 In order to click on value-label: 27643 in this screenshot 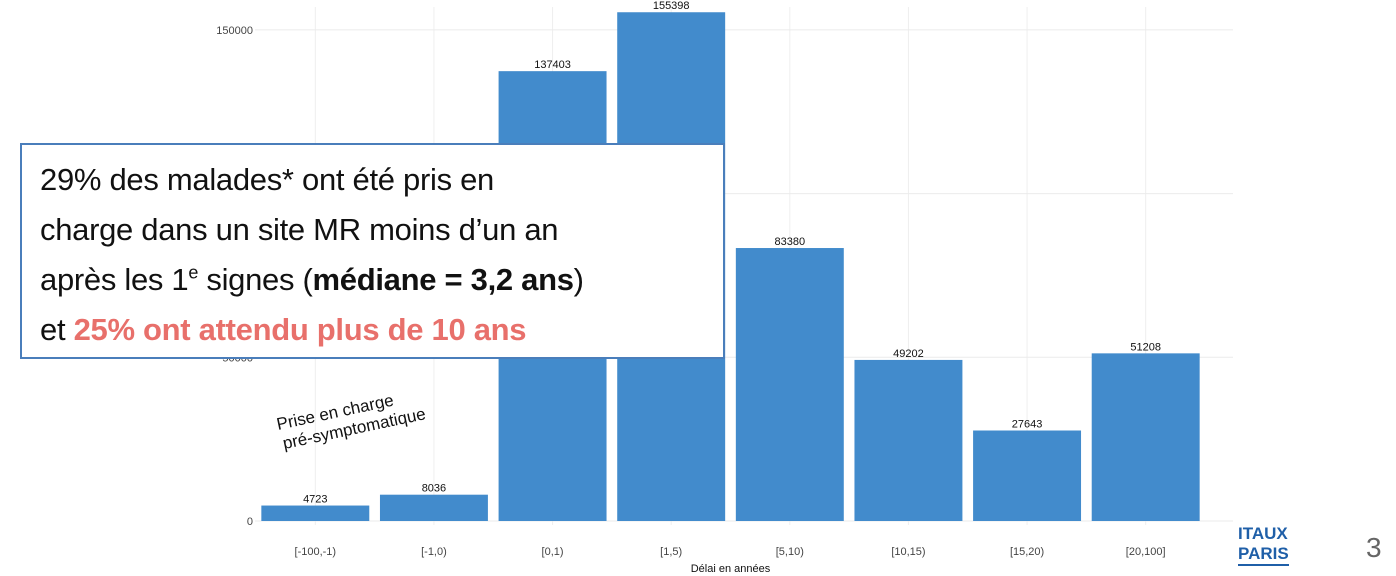, I will do `click(1027, 425)`.